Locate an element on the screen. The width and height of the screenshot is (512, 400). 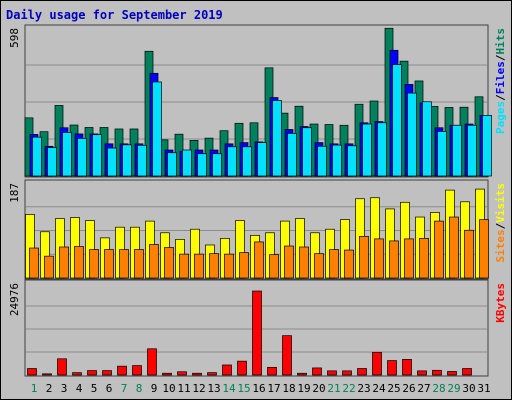
day-tick-label-24: 24 is located at coordinates (379, 388).